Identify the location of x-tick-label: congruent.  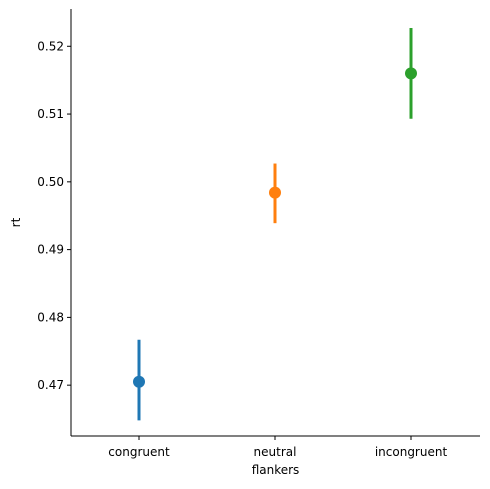
(139, 452).